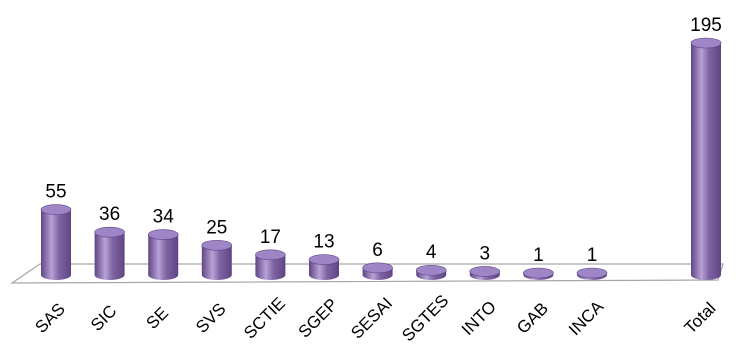  I want to click on bar-total, so click(706, 158).